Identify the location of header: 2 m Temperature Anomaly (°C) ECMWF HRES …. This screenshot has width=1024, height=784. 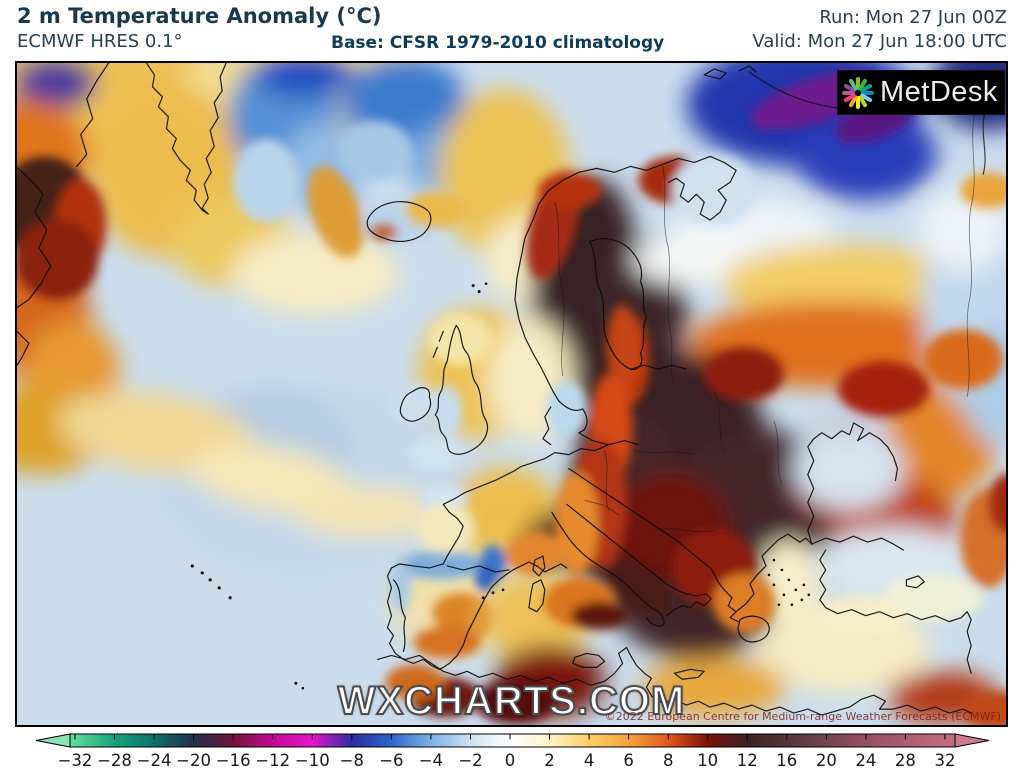
(512, 30).